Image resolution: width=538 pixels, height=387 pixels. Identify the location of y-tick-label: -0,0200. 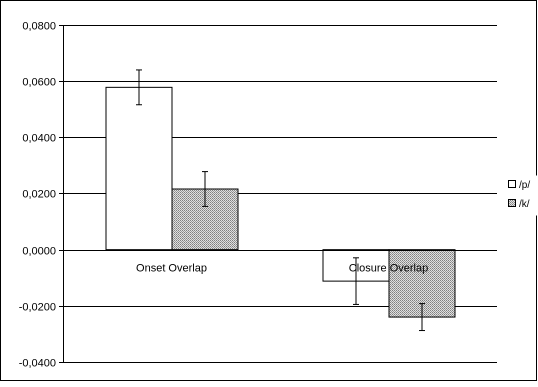
(37, 308).